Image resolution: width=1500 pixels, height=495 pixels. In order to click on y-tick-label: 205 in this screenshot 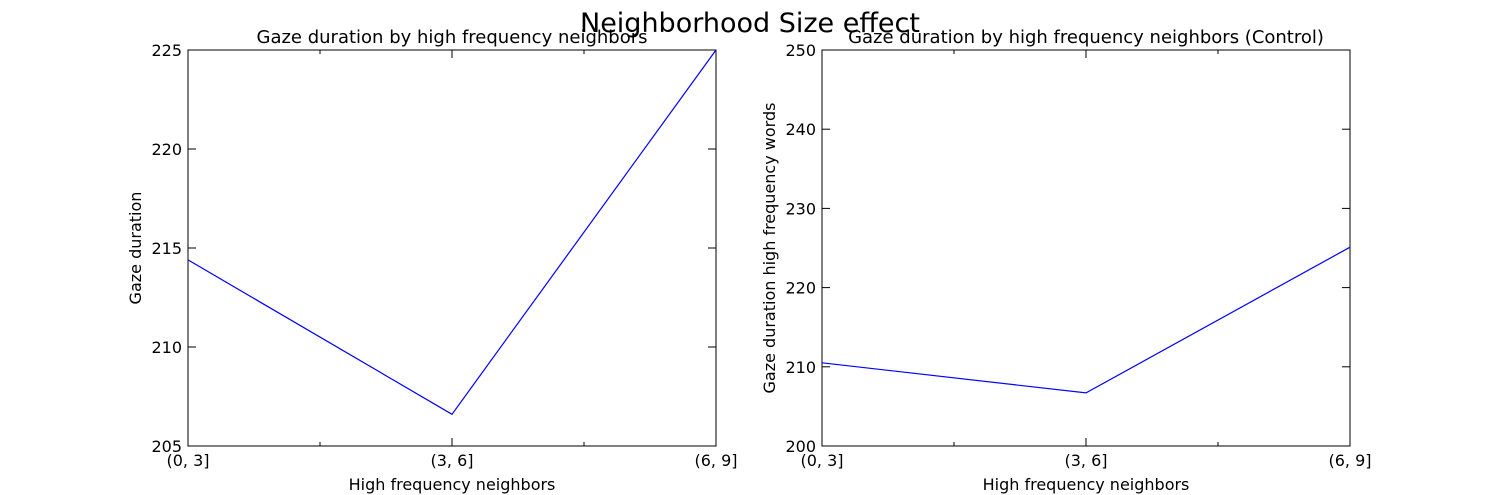, I will do `click(166, 446)`.